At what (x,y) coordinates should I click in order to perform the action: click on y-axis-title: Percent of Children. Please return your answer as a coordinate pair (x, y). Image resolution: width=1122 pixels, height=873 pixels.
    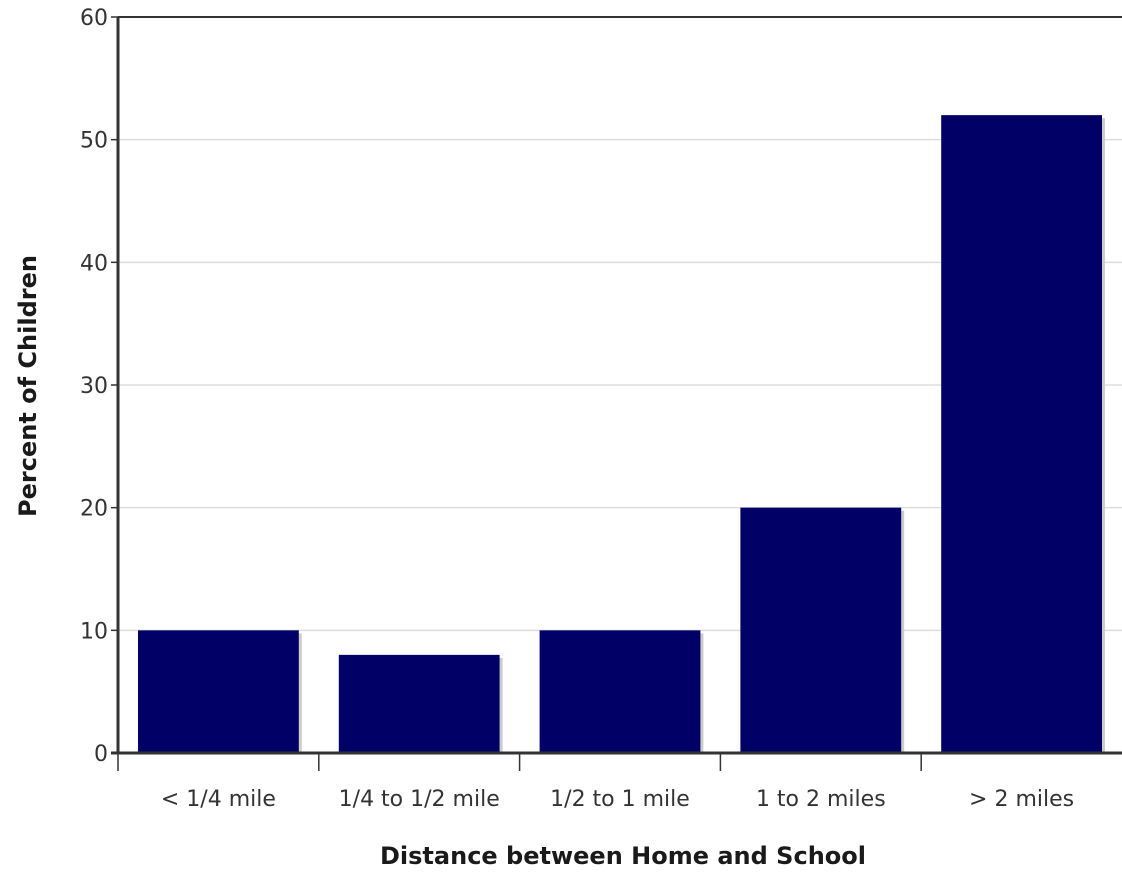
    Looking at the image, I should click on (28, 386).